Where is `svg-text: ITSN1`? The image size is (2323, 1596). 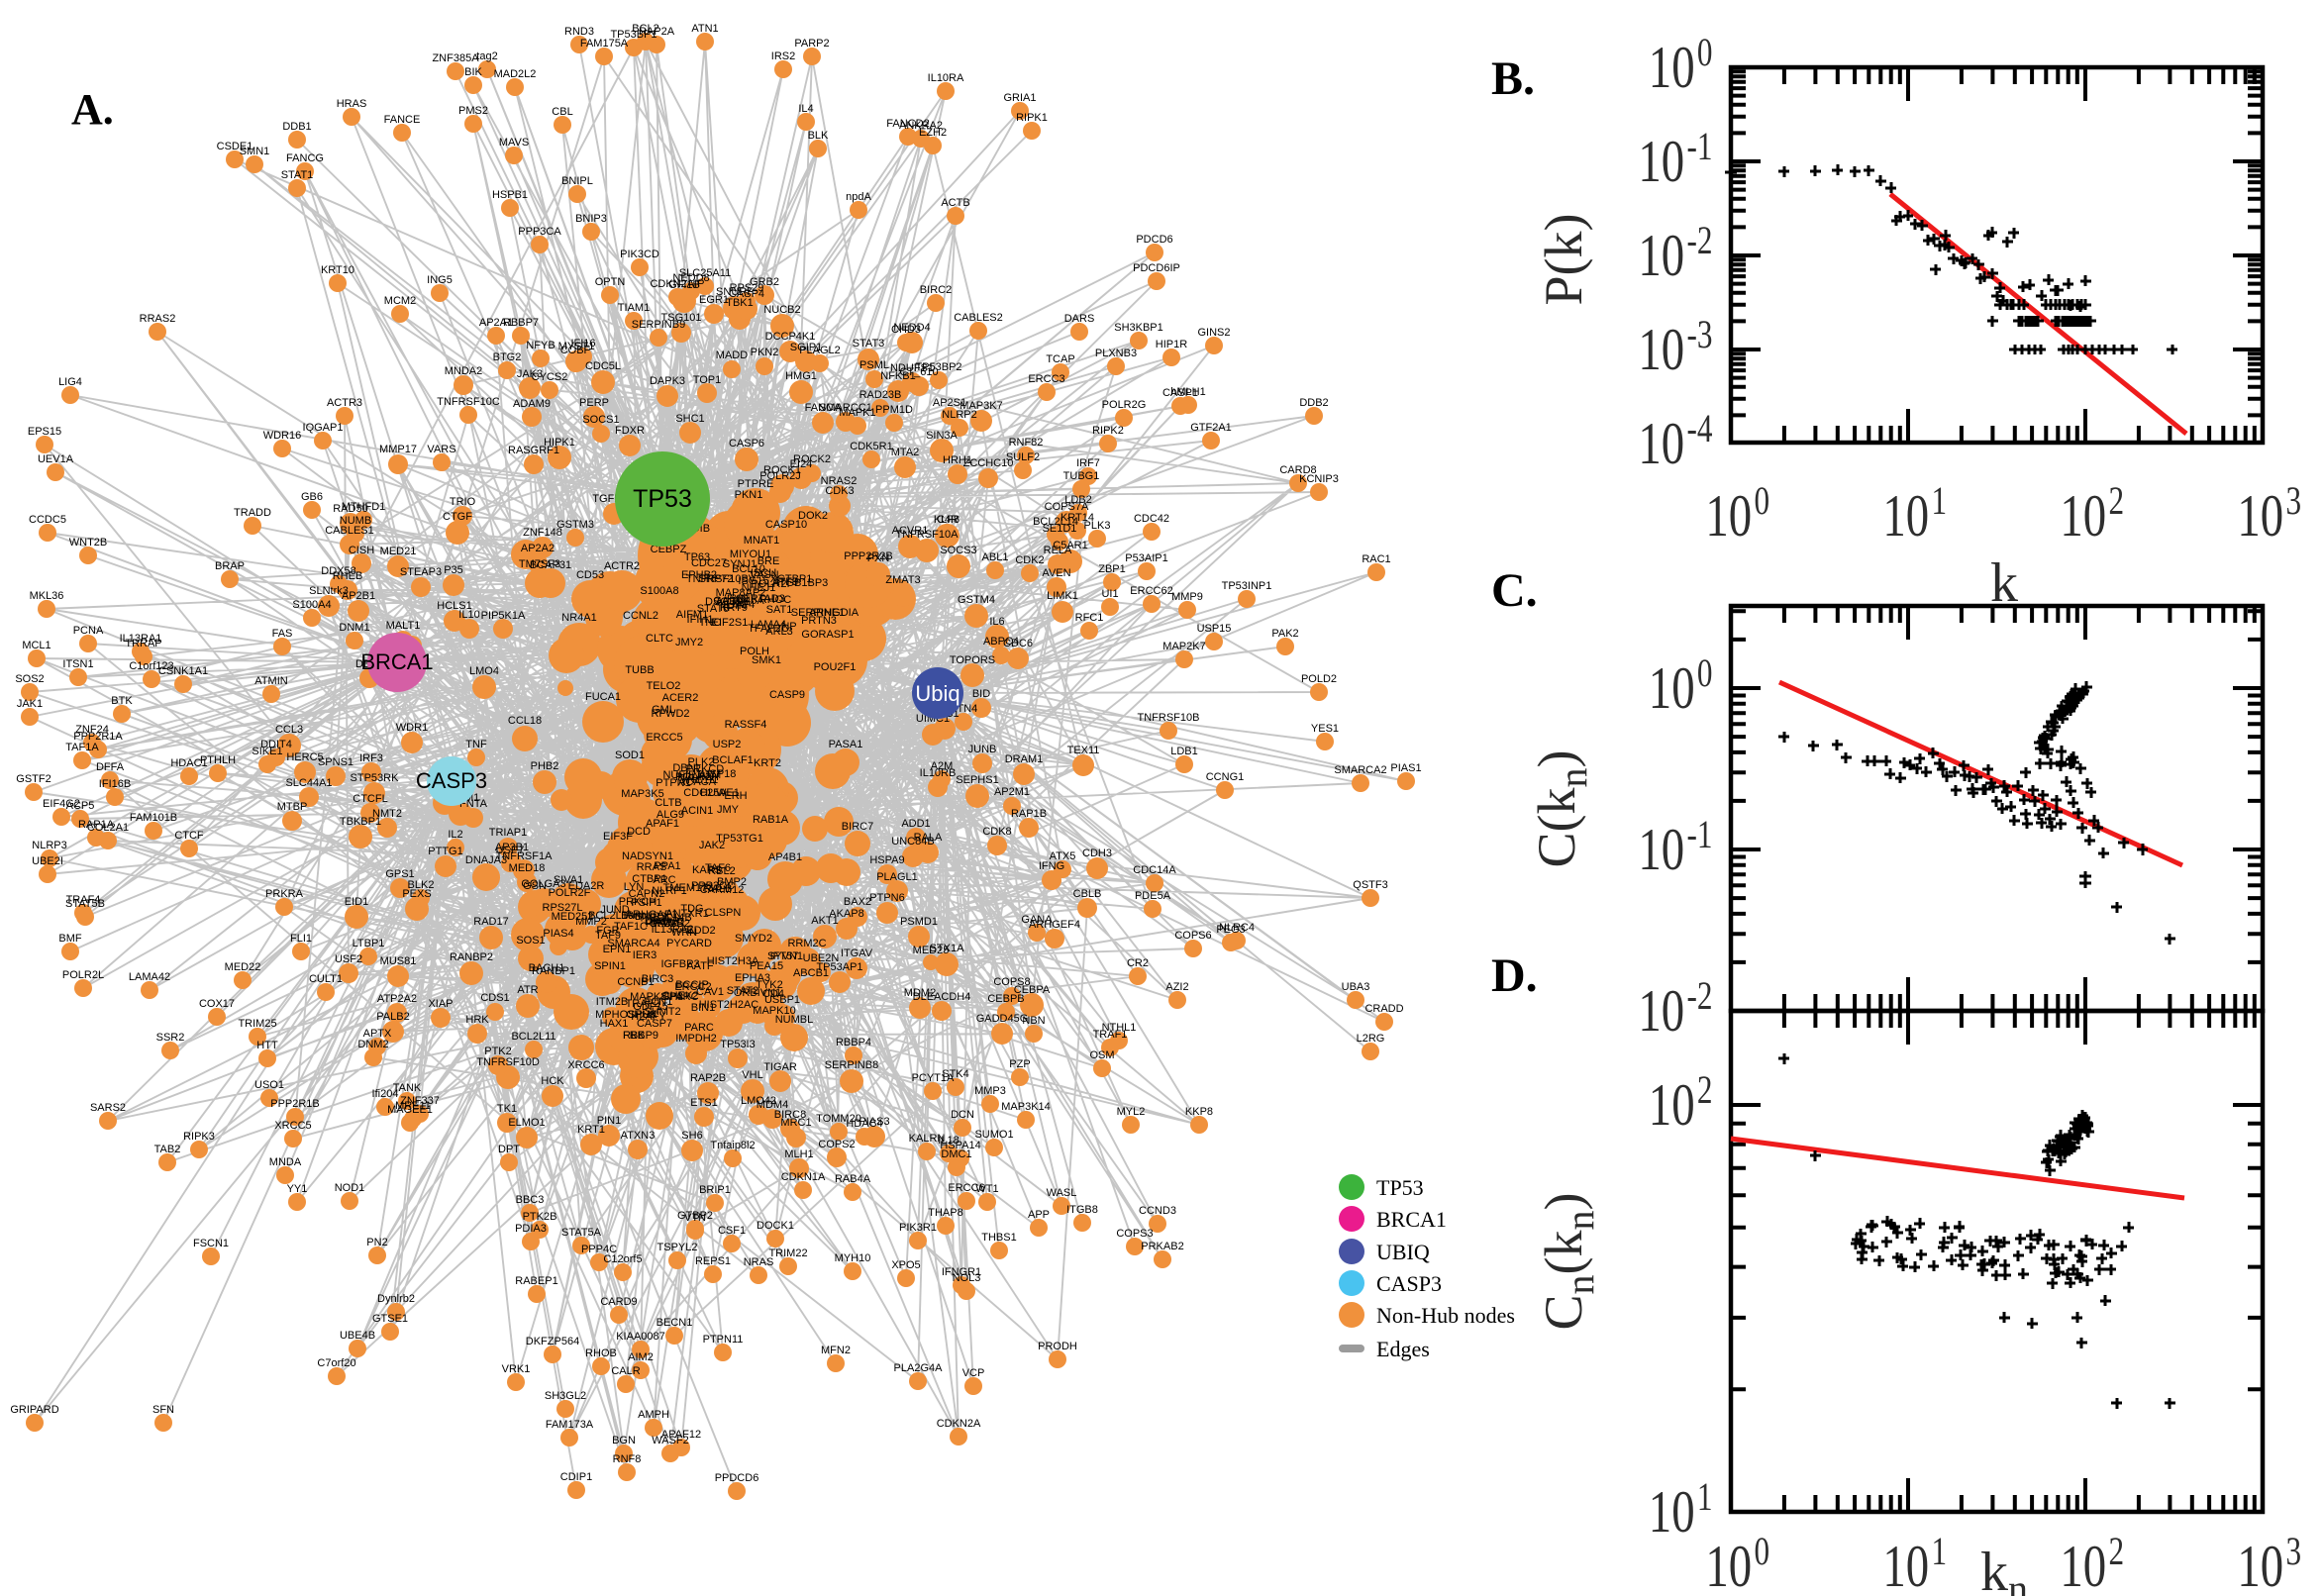
svg-text: ITSN1 is located at coordinates (77, 664).